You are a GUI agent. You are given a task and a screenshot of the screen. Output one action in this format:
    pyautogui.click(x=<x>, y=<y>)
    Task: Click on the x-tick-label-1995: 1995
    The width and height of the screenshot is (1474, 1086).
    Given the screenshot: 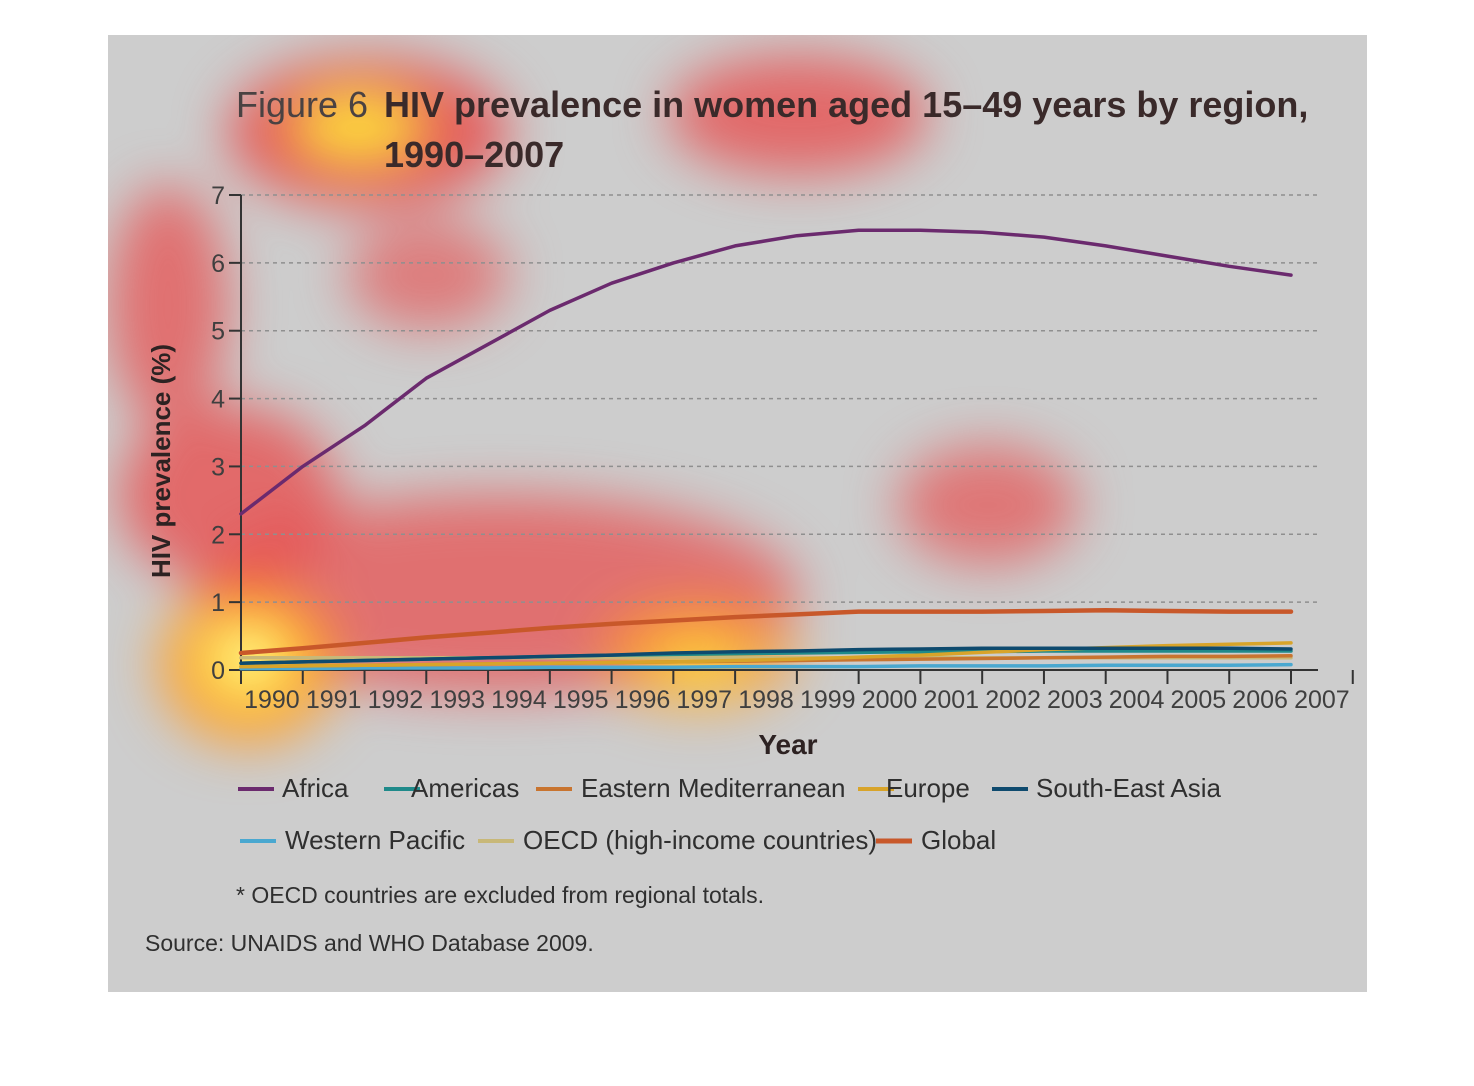 What is the action you would take?
    pyautogui.click(x=581, y=700)
    